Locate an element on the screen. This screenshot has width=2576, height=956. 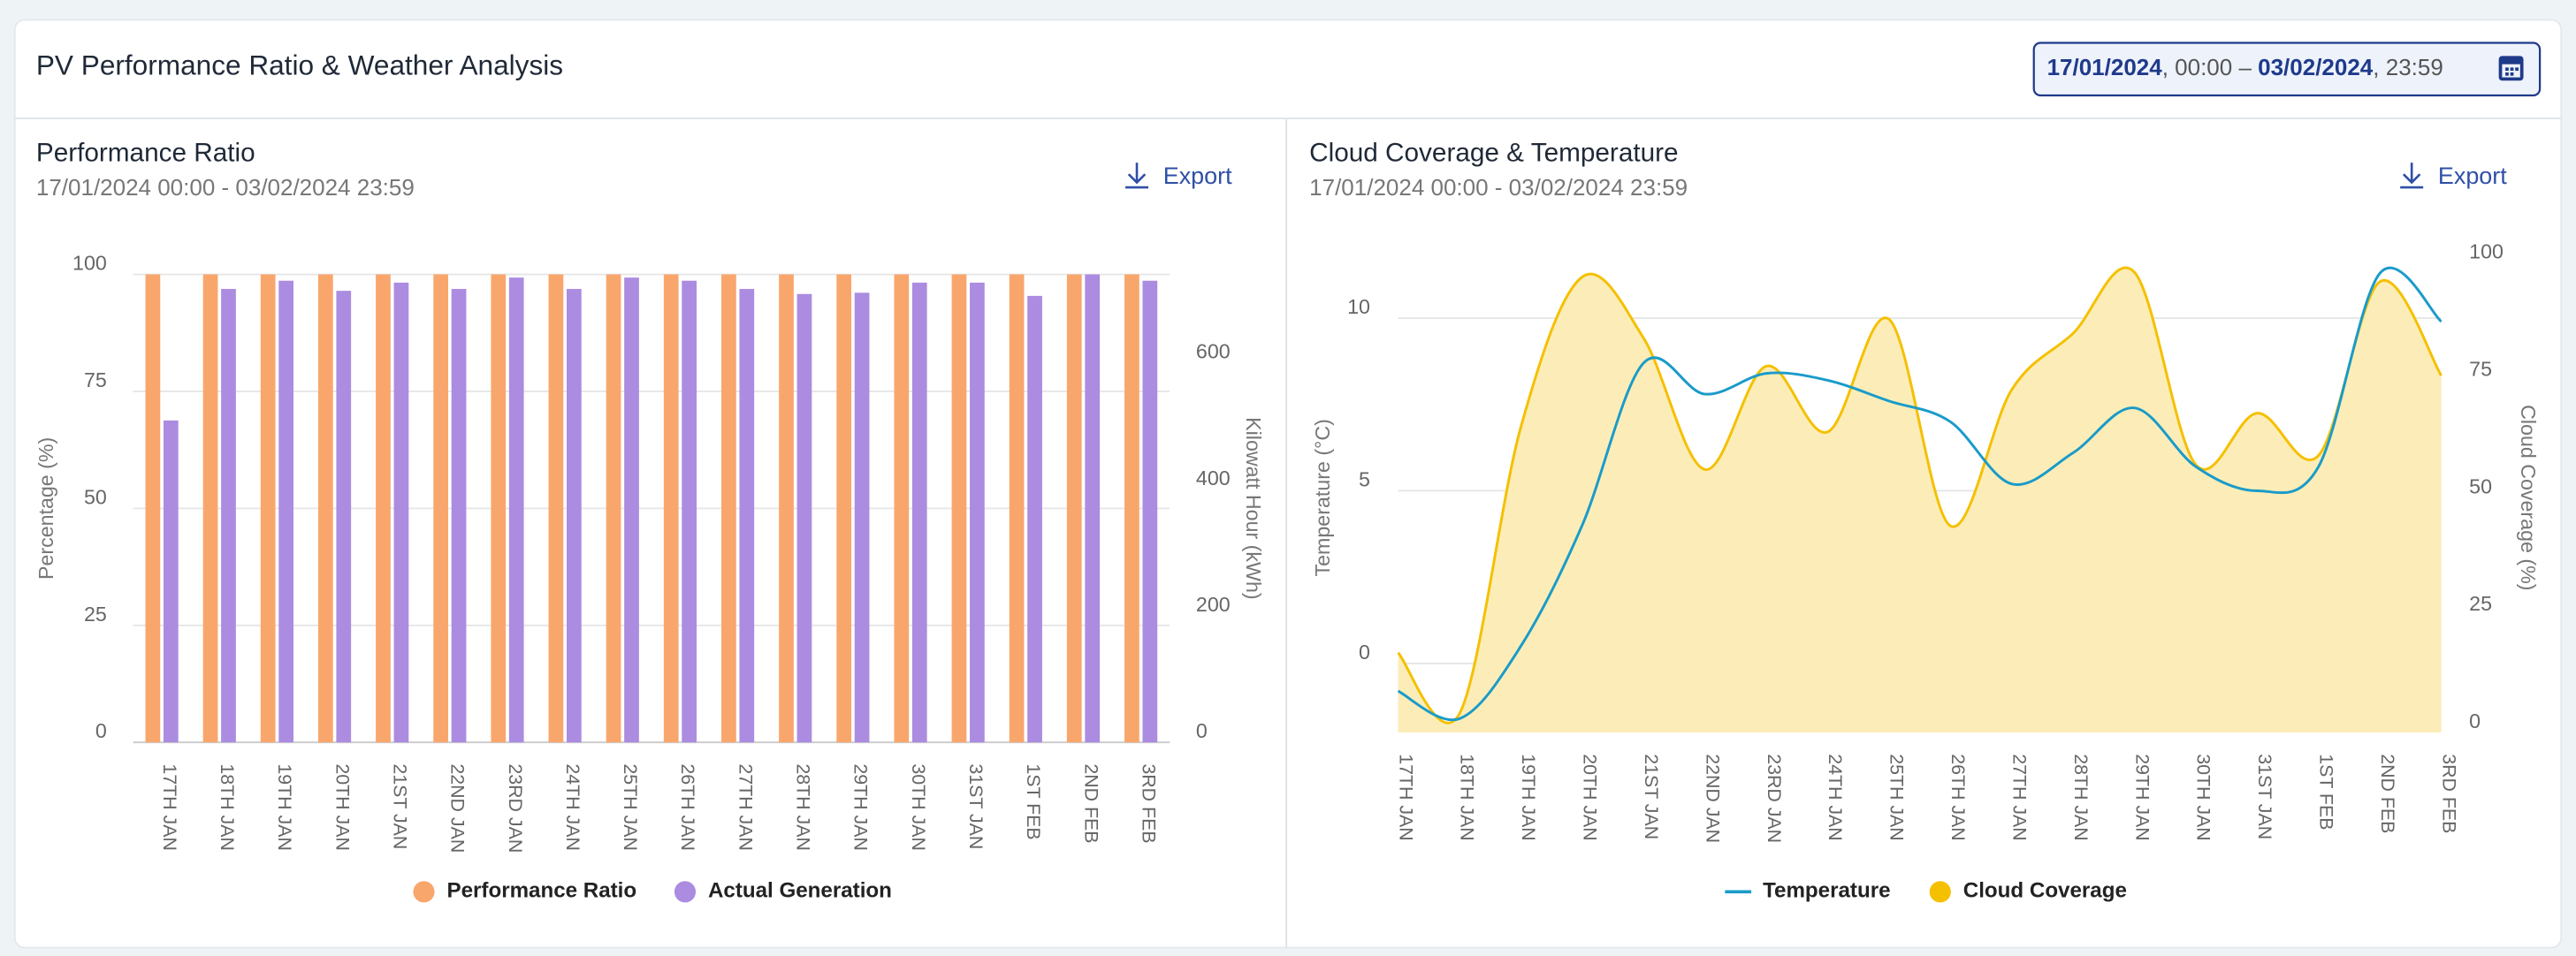
page-title: PV Performance Ratio & Weather Analysis is located at coordinates (299, 65).